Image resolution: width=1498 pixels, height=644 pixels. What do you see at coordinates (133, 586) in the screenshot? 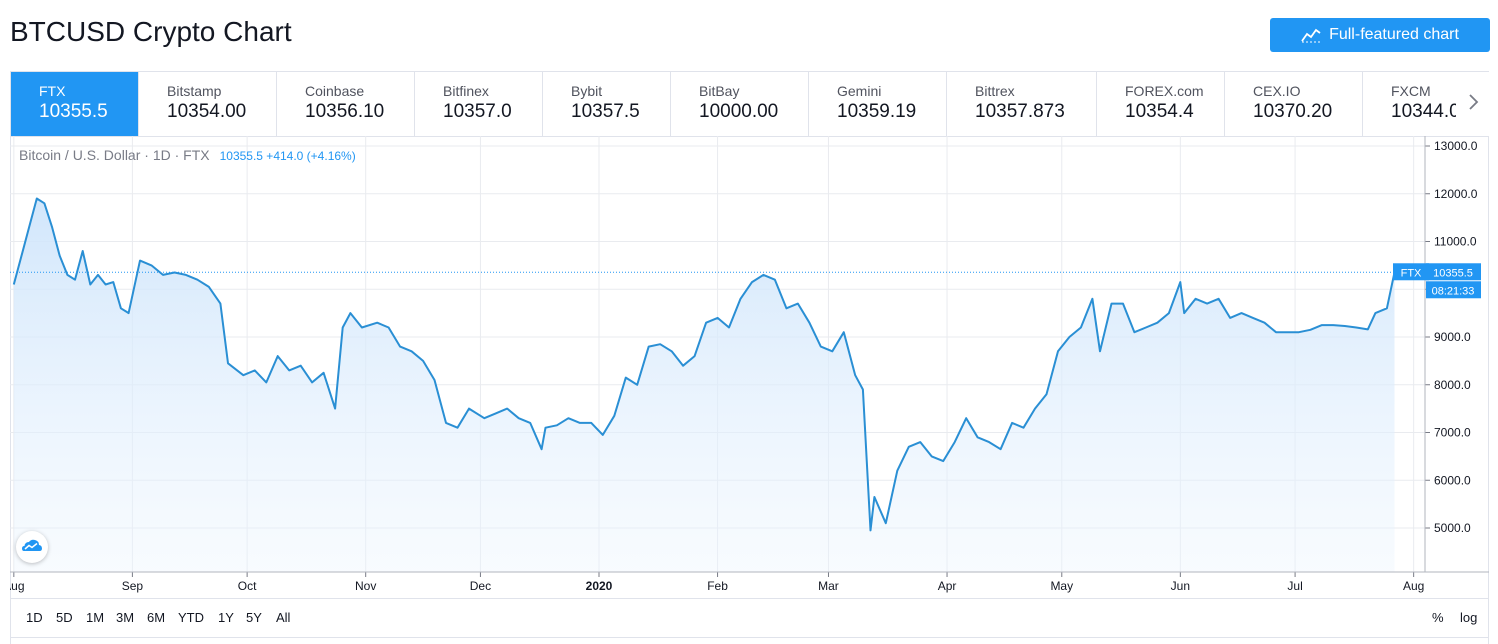
I see `x-tick-label: Sep` at bounding box center [133, 586].